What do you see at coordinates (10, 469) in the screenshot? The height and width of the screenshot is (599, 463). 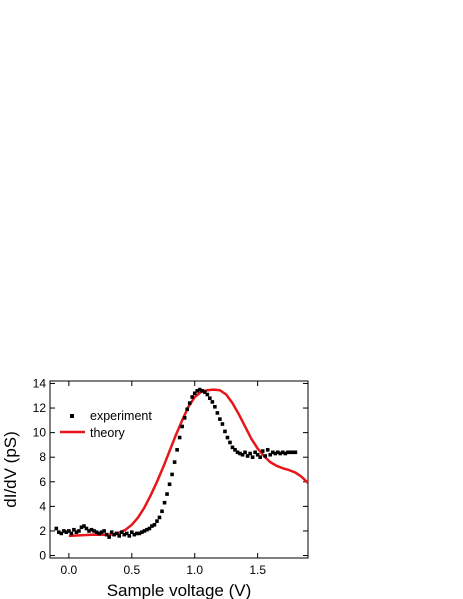 I see `y-axis-title: dI/dV (pS)` at bounding box center [10, 469].